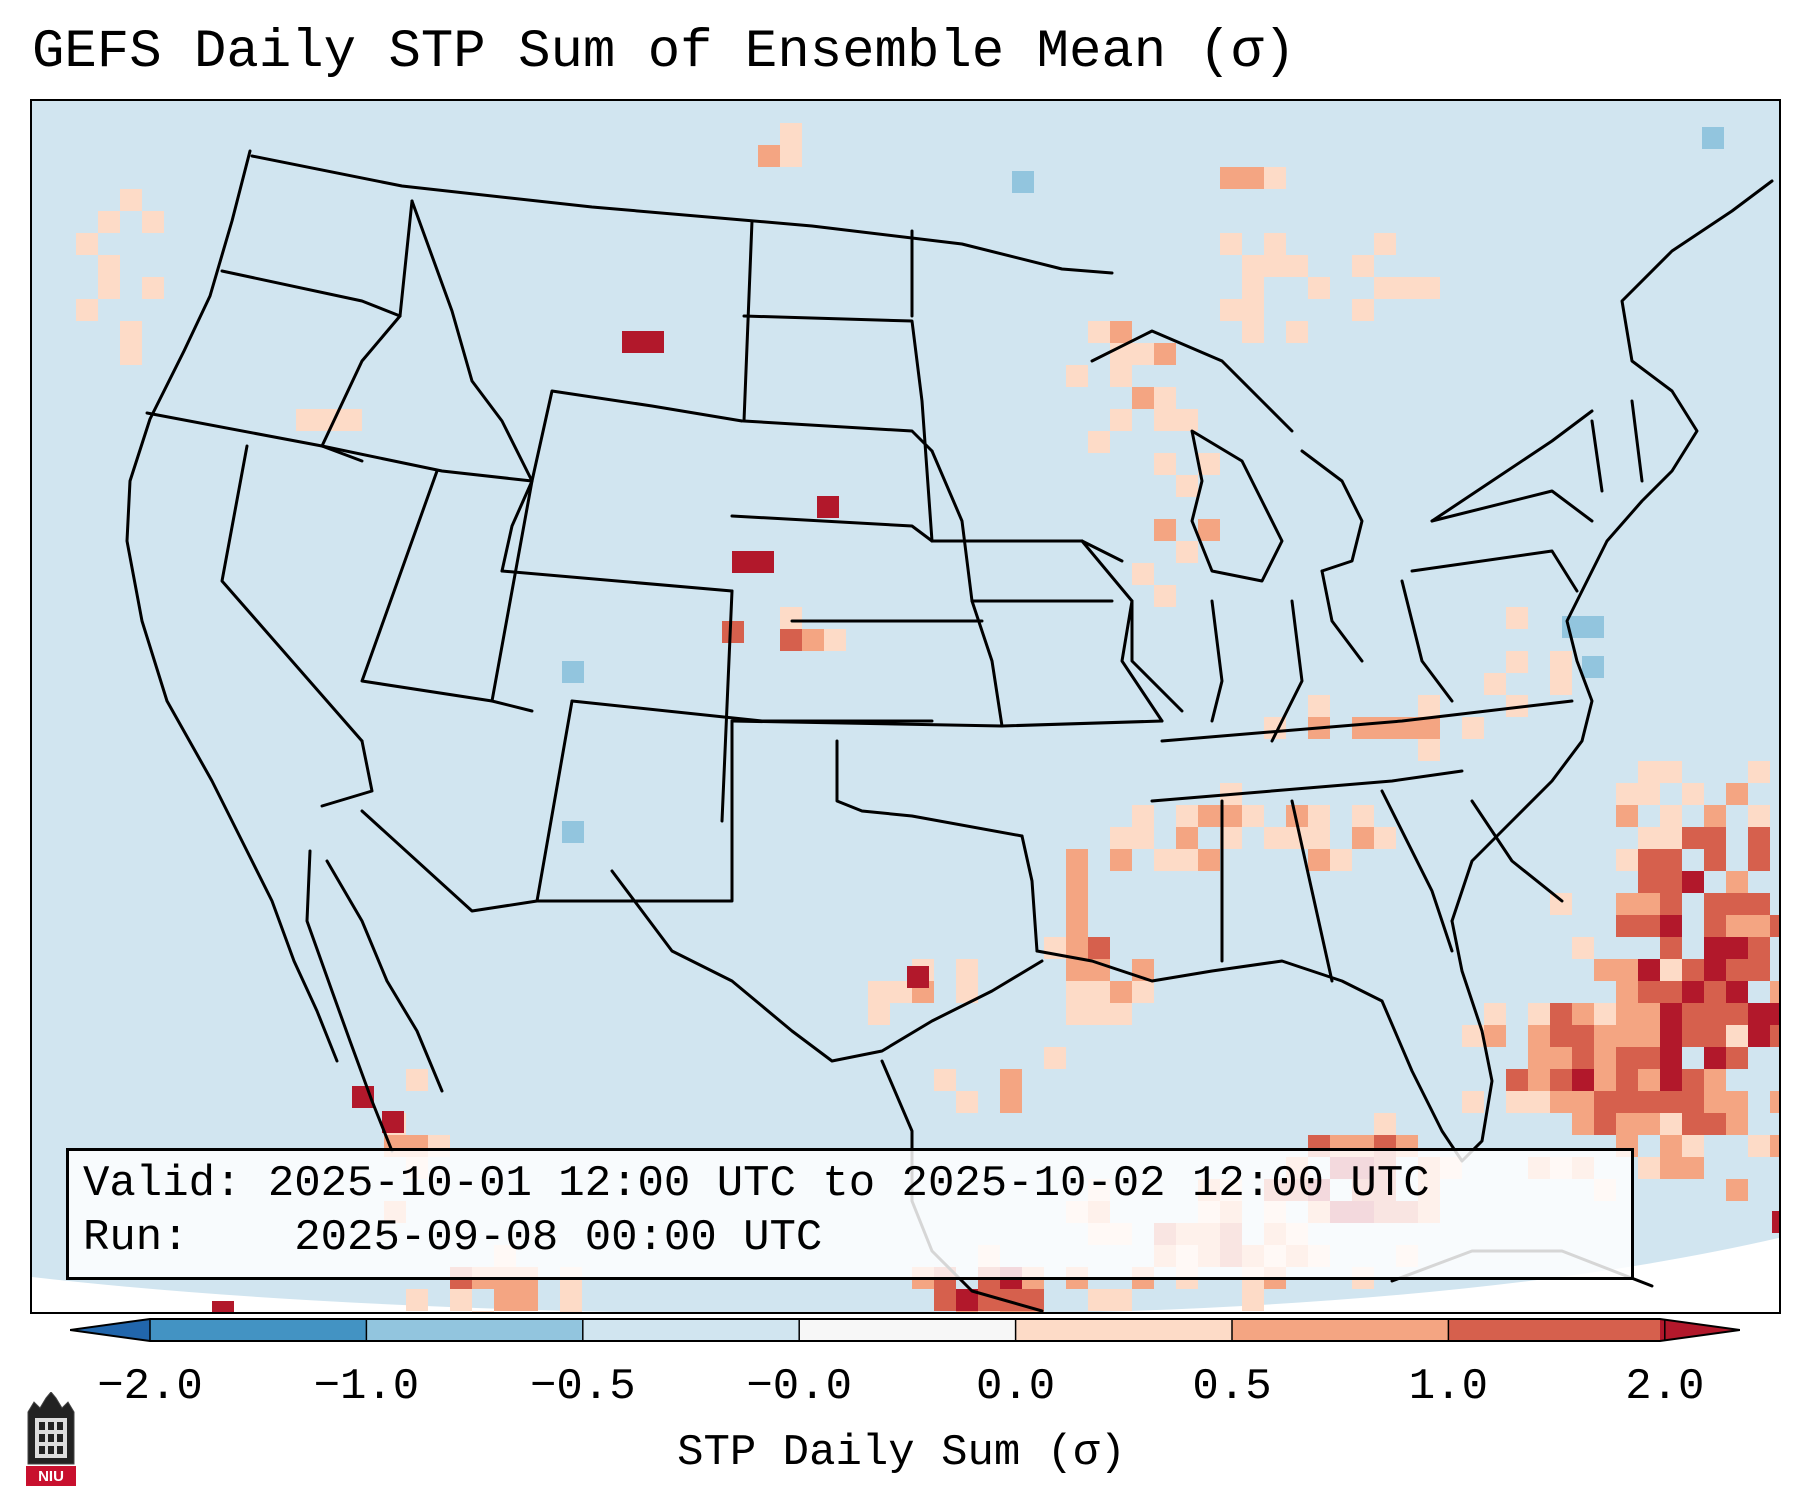  Describe the element at coordinates (51, 1476) in the screenshot. I see `logo-text: NIU` at that location.